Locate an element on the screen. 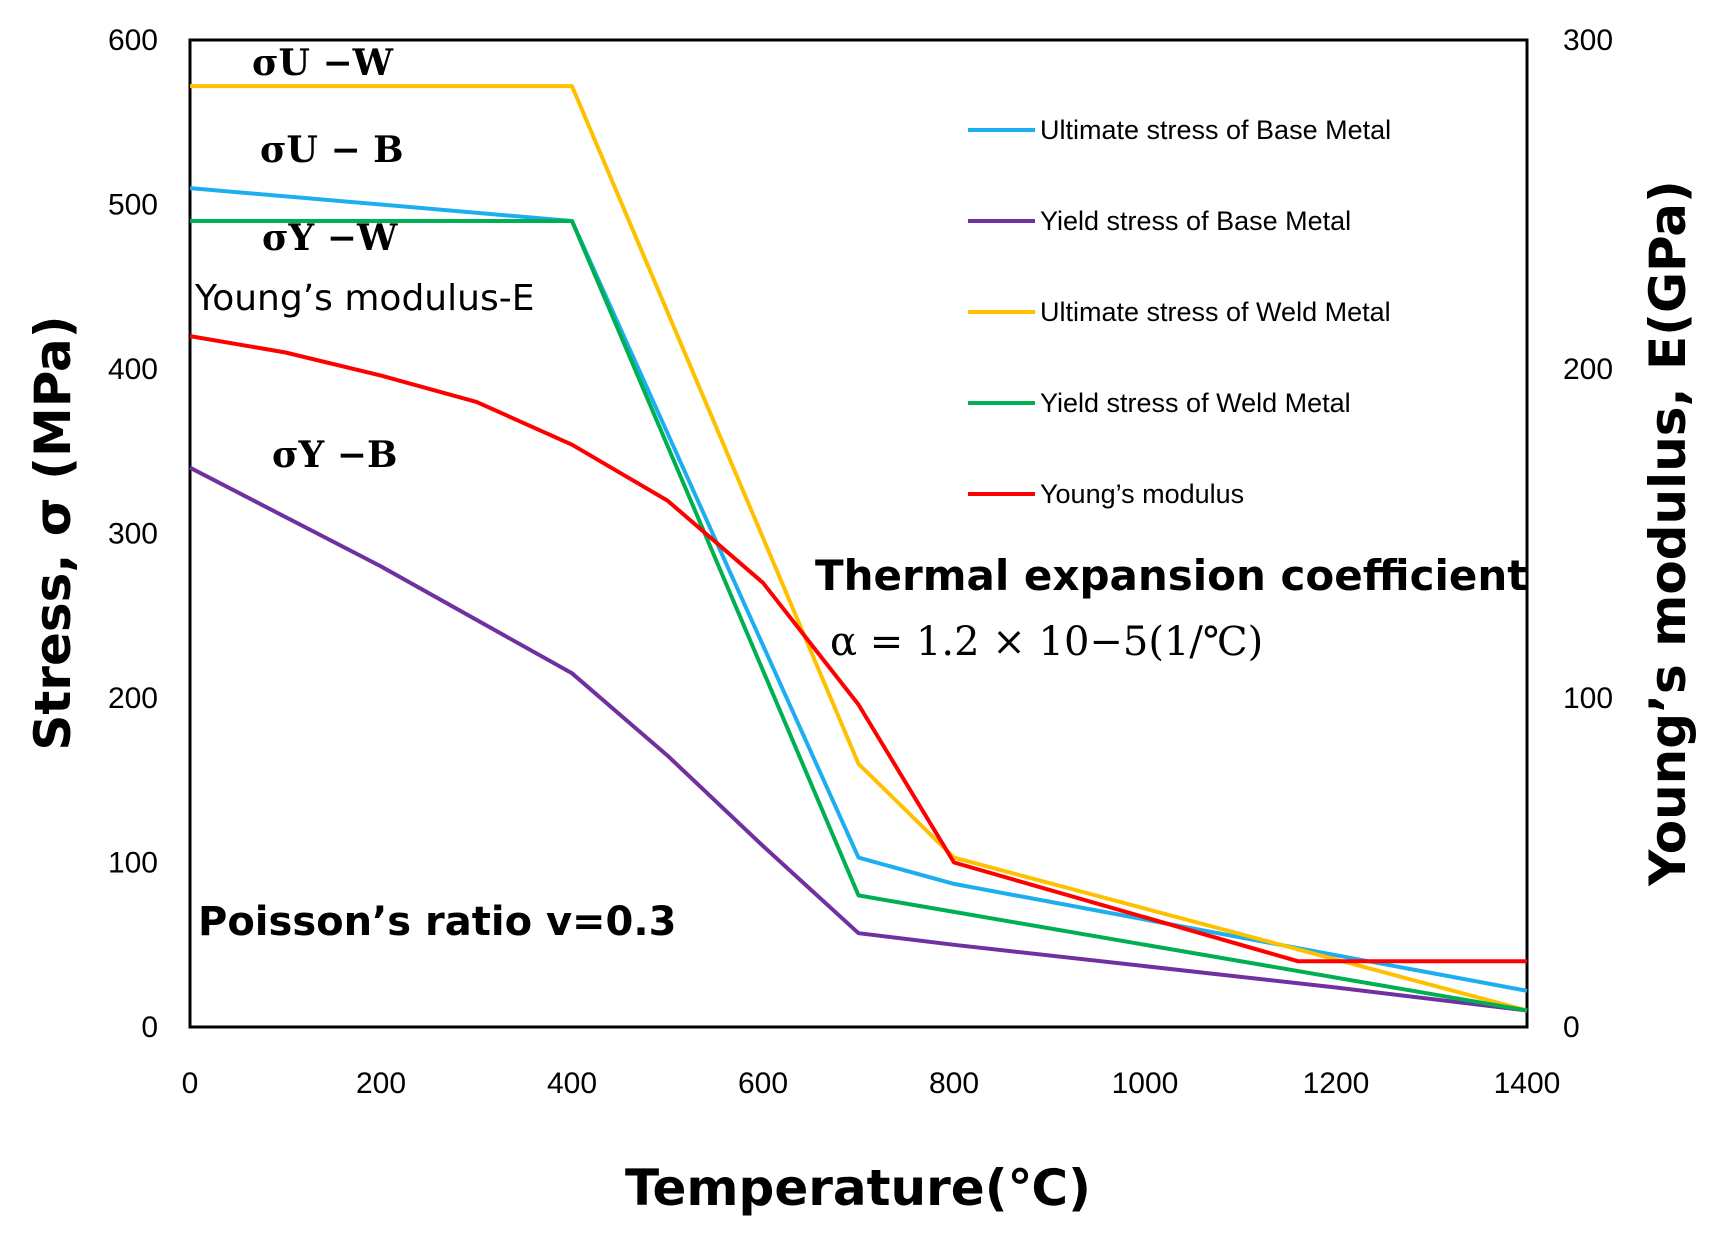 This screenshot has height=1234, width=1712. y-left-tick-label: 500 is located at coordinates (133, 205).